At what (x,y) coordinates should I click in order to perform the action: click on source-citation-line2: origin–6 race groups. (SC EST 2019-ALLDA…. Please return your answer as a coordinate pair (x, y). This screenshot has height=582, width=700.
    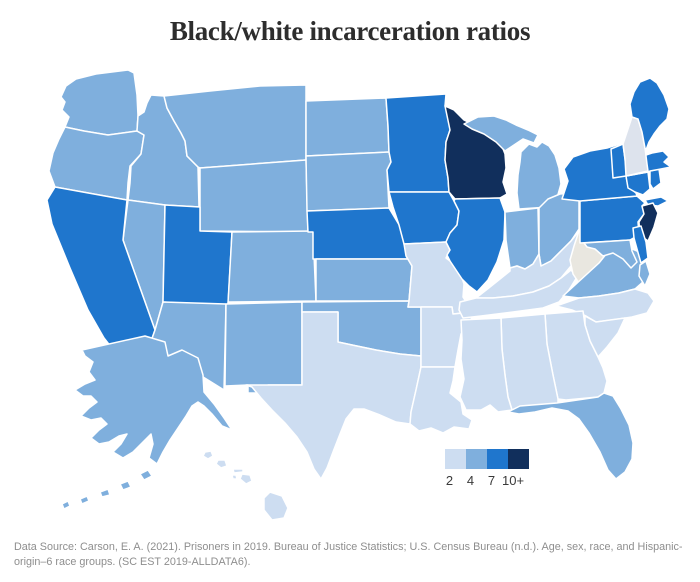
    Looking at the image, I should click on (132, 562).